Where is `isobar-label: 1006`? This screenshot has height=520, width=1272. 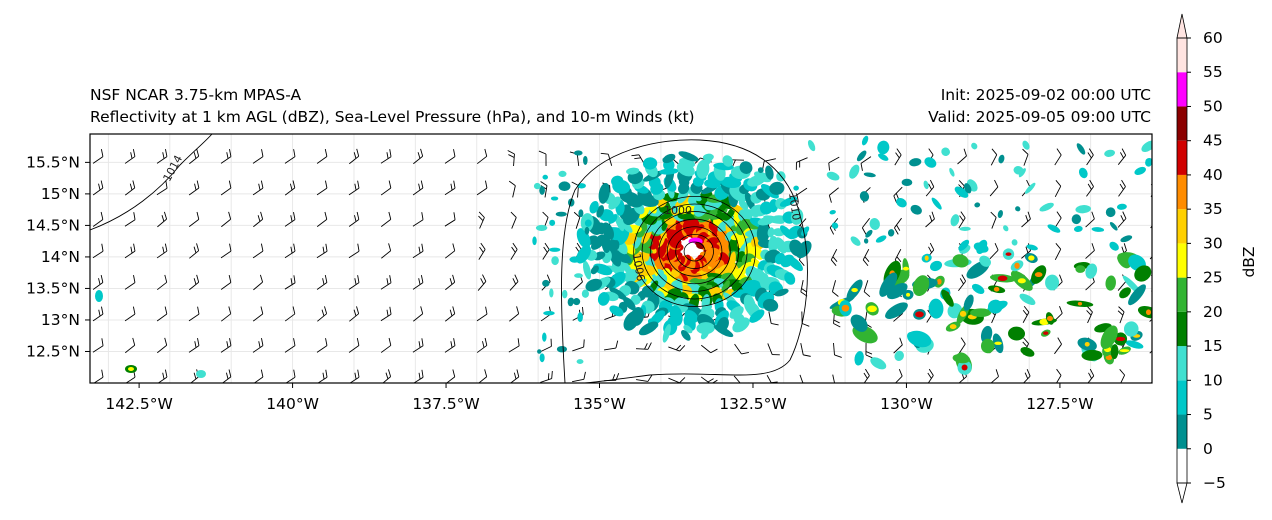
isobar-label: 1006 is located at coordinates (639, 267).